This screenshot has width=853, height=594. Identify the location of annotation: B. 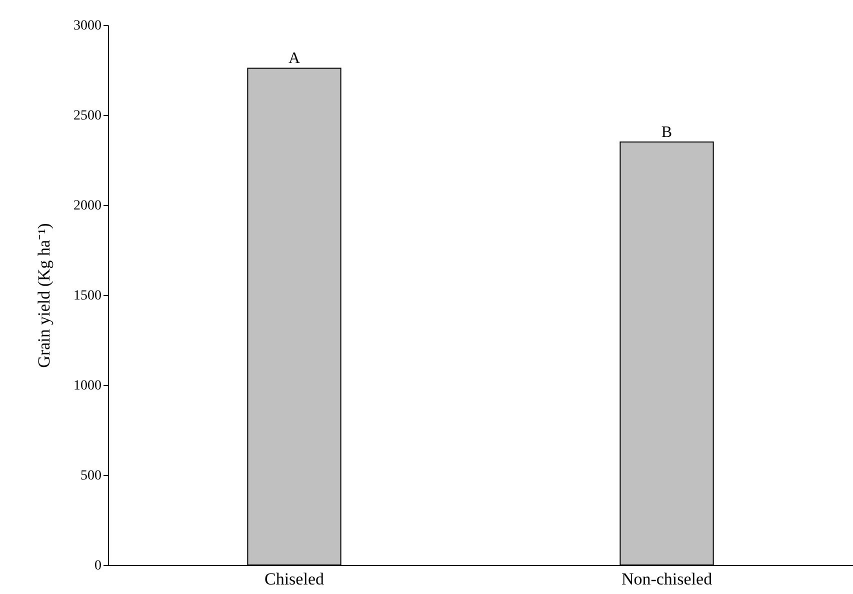
(666, 132).